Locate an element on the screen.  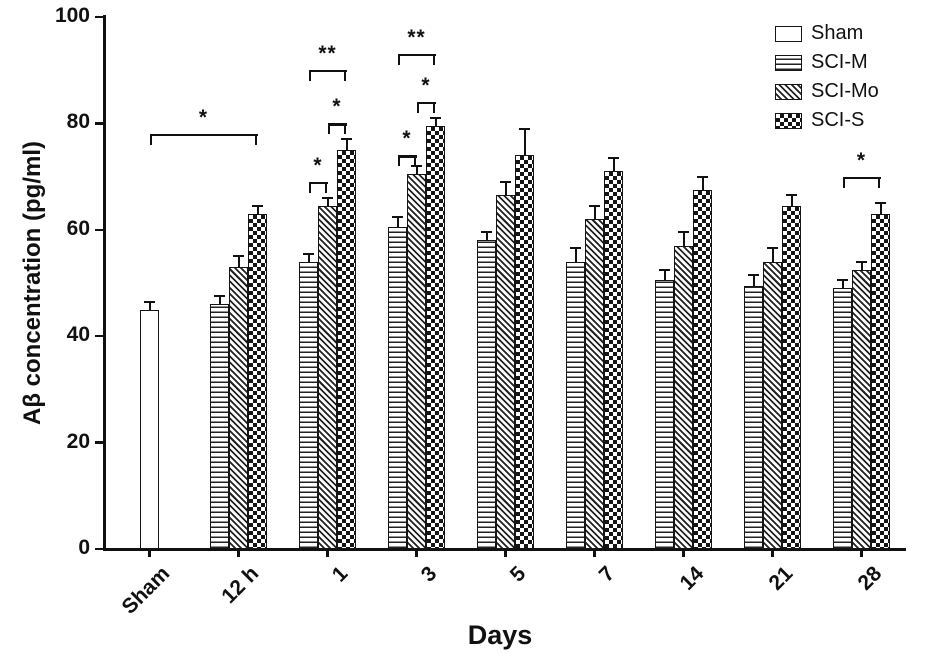
legend: Sham SCI-M SCI-Mo SCI-S is located at coordinates (827, 80).